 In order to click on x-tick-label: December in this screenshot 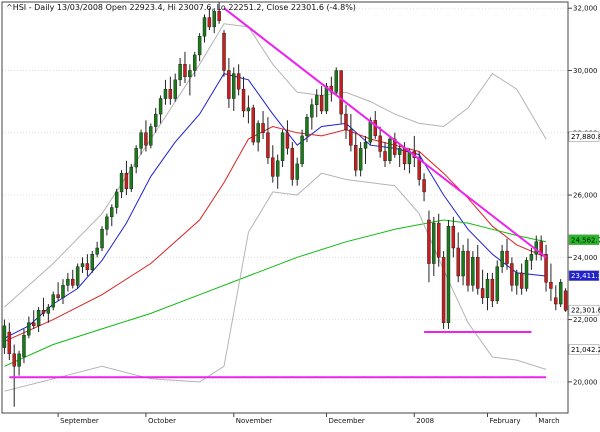, I will do `click(346, 421)`.